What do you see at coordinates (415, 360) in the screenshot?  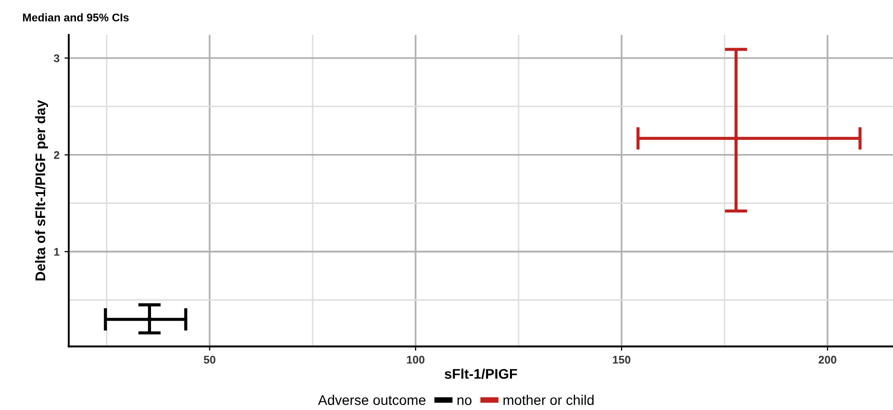 I see `x-tick-label: 100` at bounding box center [415, 360].